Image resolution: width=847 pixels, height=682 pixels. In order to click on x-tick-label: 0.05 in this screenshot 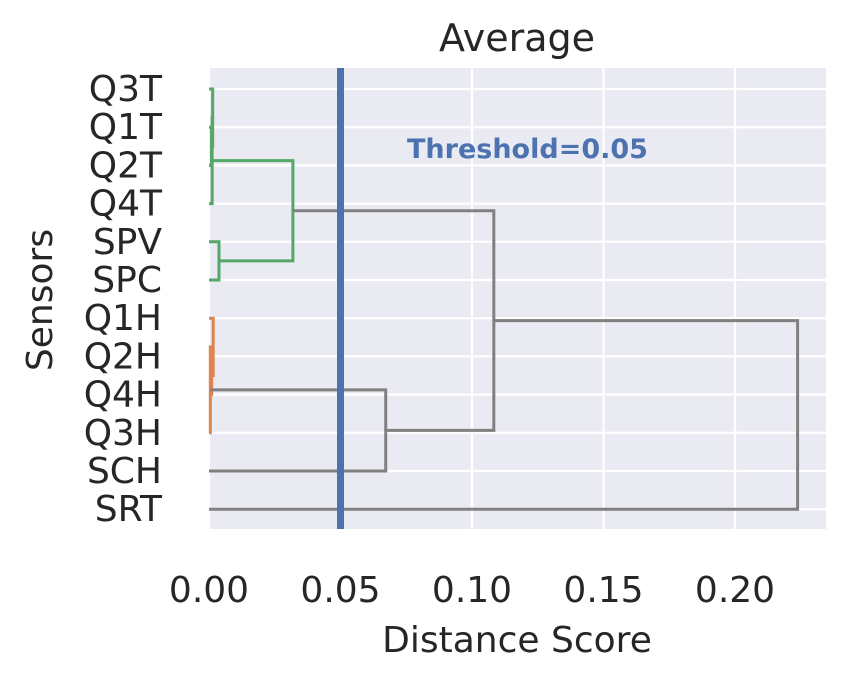, I will do `click(340, 590)`.